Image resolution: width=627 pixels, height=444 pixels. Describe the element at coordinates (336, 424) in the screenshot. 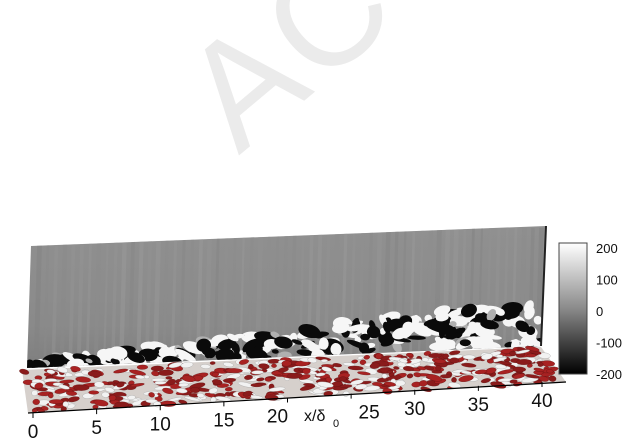

I see `x-axis-label-sub: 0` at that location.